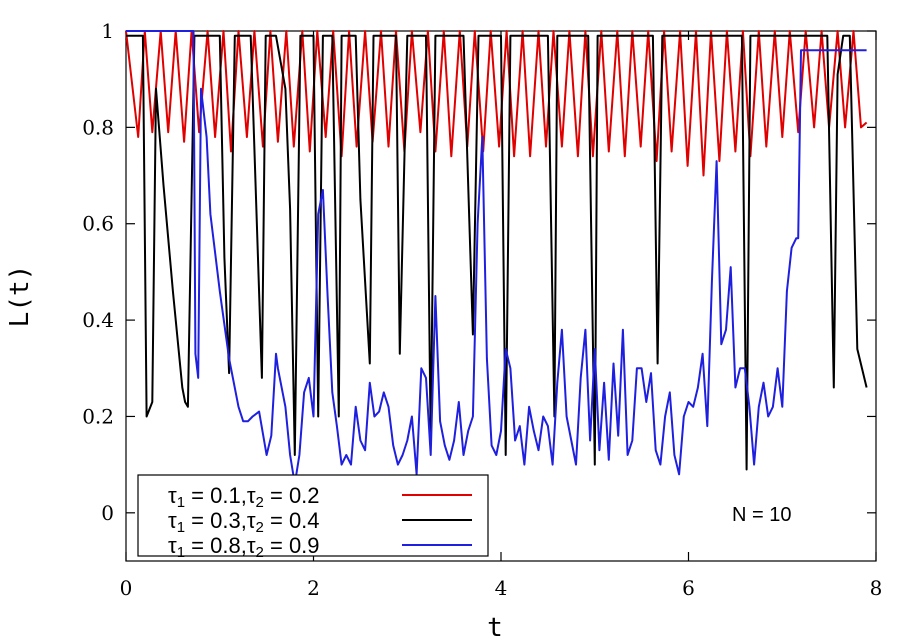 This screenshot has height=643, width=921. I want to click on y-tick-label: 0, so click(107, 513).